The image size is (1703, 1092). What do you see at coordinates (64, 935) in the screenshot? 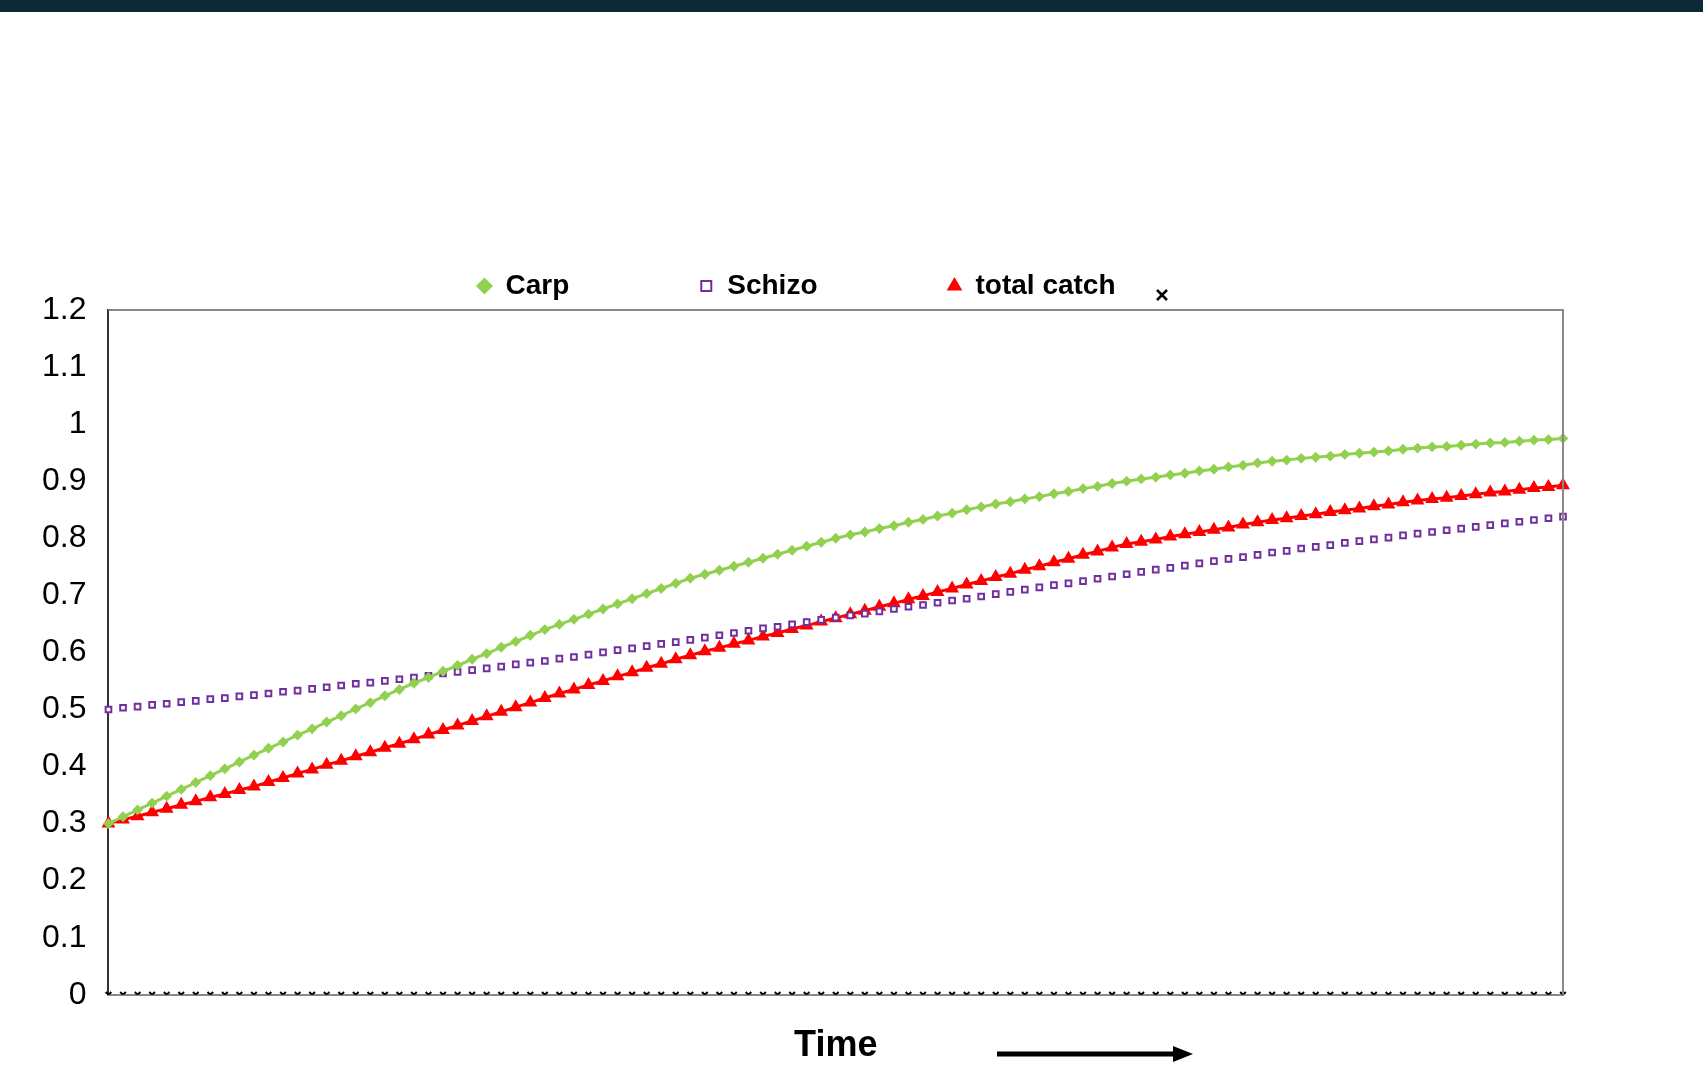
I see `y-tick-label: 0.1` at bounding box center [64, 935].